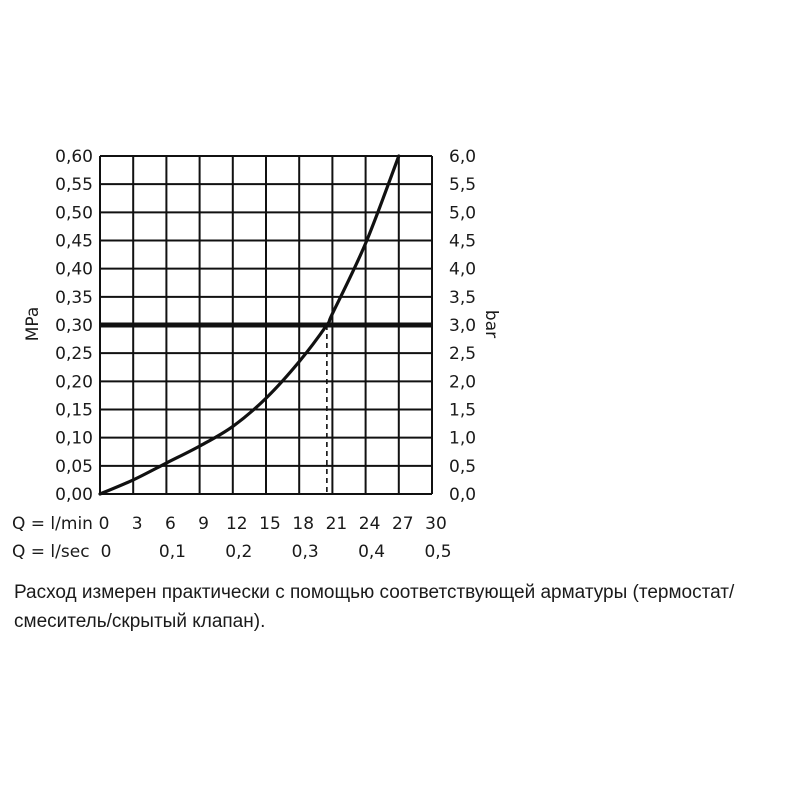  I want to click on x-lmin-tick-label: 18, so click(303, 524).